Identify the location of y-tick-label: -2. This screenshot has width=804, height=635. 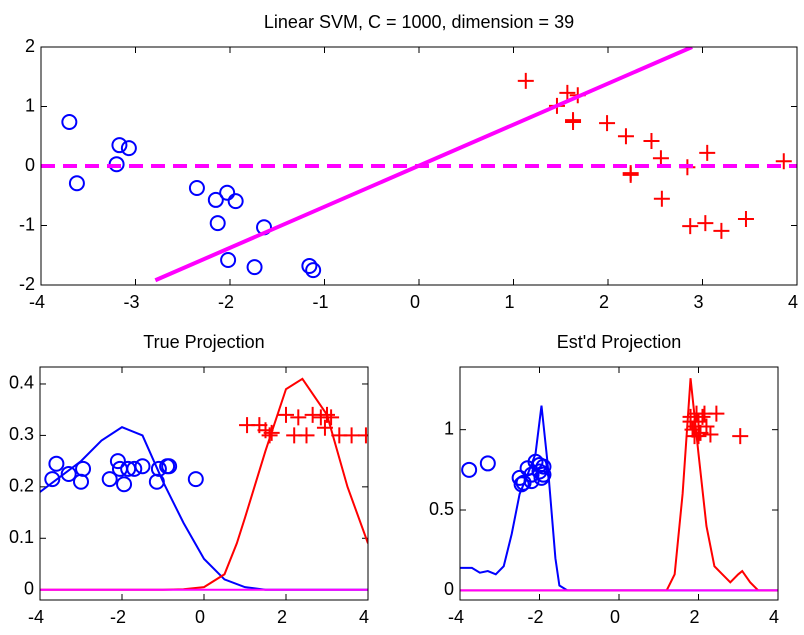
(27, 284).